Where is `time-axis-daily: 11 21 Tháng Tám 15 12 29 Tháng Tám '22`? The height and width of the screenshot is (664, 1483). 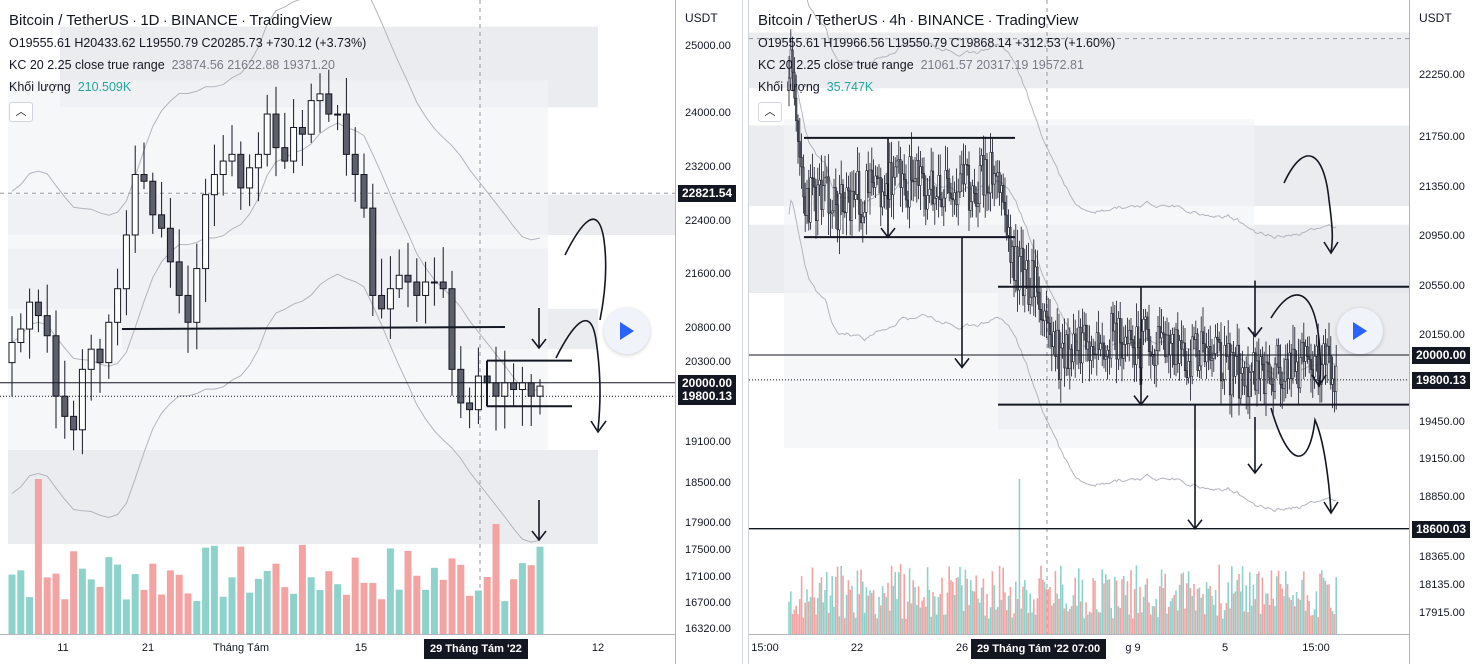 time-axis-daily: 11 21 Tháng Tám 15 12 29 Tháng Tám '22 is located at coordinates (337, 649).